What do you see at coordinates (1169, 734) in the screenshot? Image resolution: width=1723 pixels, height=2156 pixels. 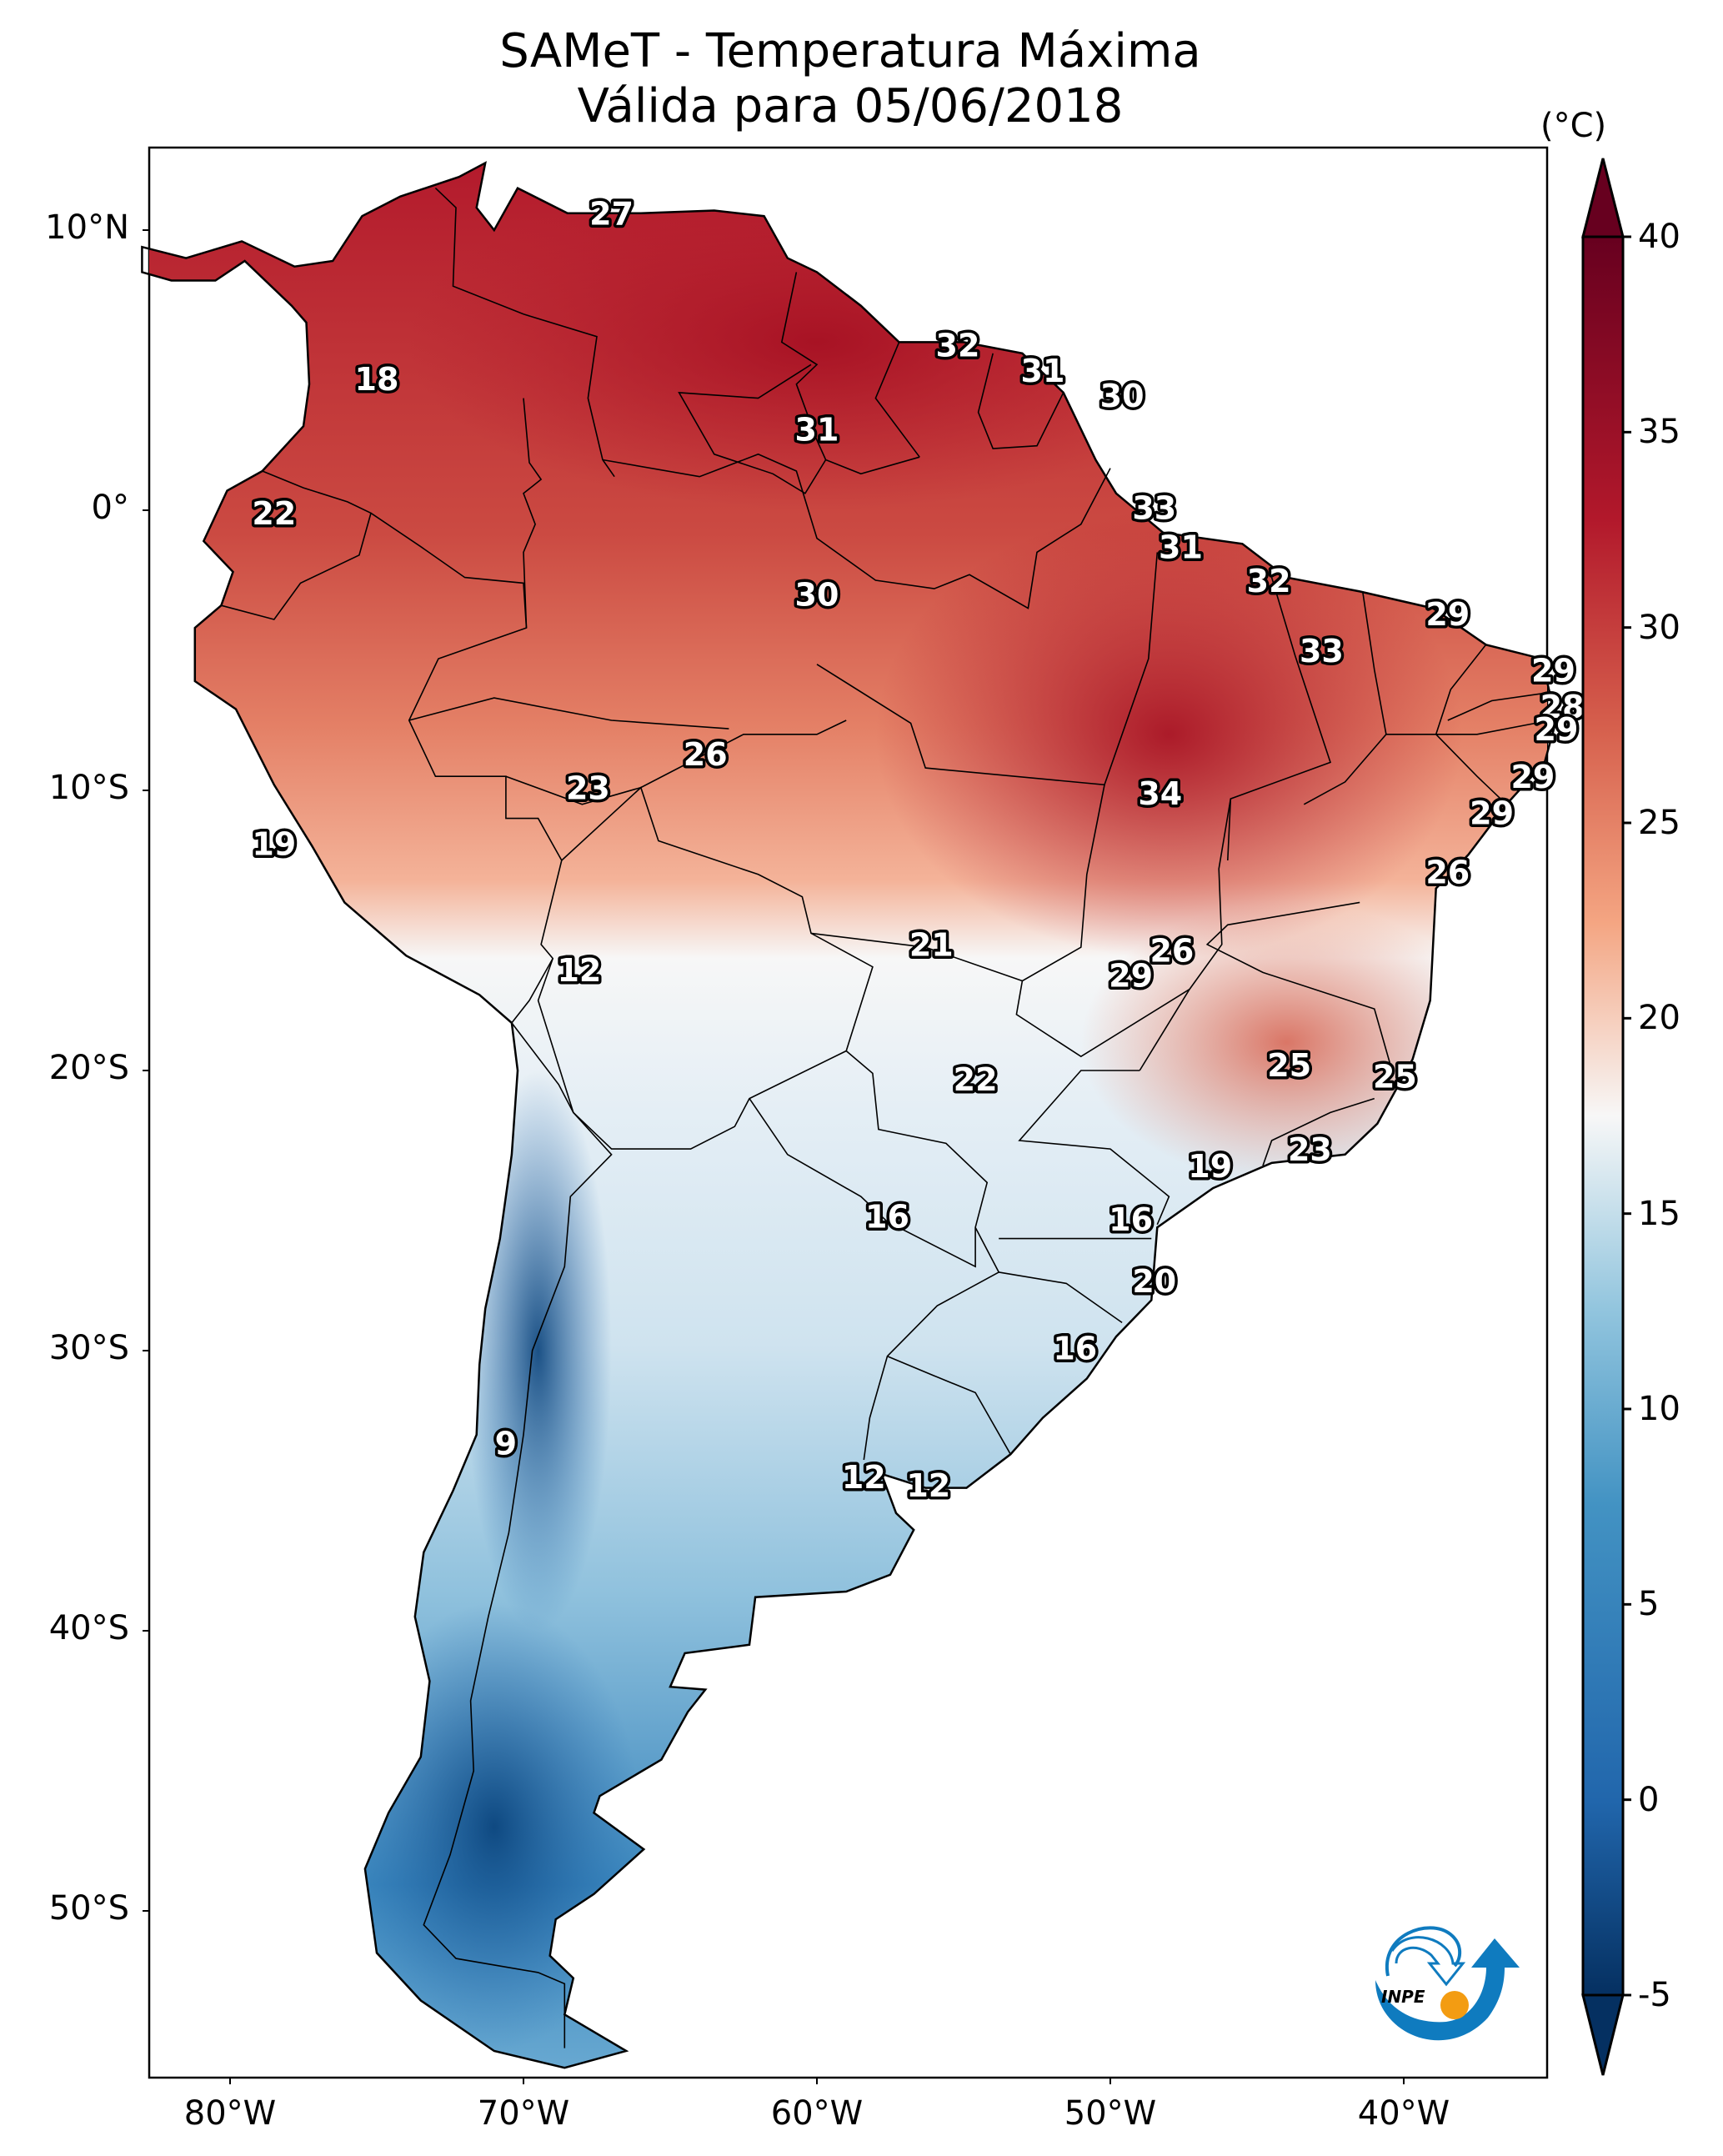 I see `hot-region-central` at bounding box center [1169, 734].